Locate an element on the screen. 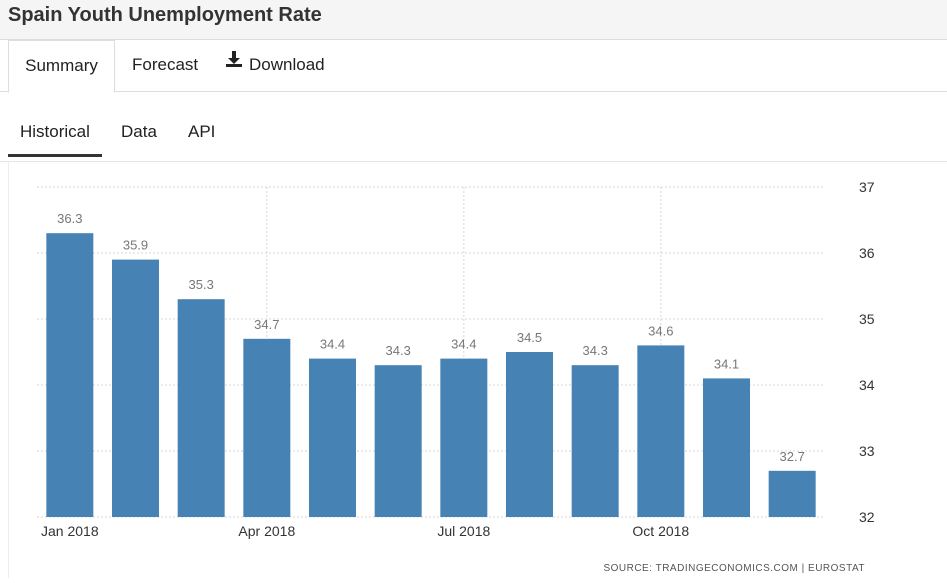  x-tick-label: Jul 2018 is located at coordinates (463, 531).